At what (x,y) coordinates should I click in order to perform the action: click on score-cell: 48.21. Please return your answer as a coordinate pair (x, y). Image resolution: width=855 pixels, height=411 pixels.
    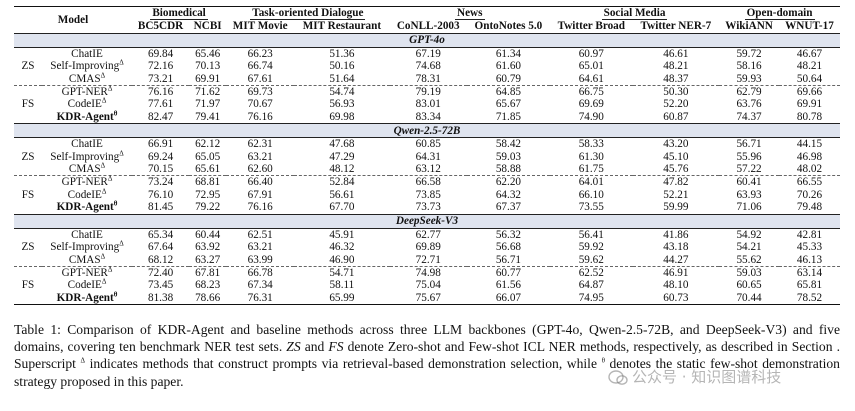
    Looking at the image, I should click on (809, 66).